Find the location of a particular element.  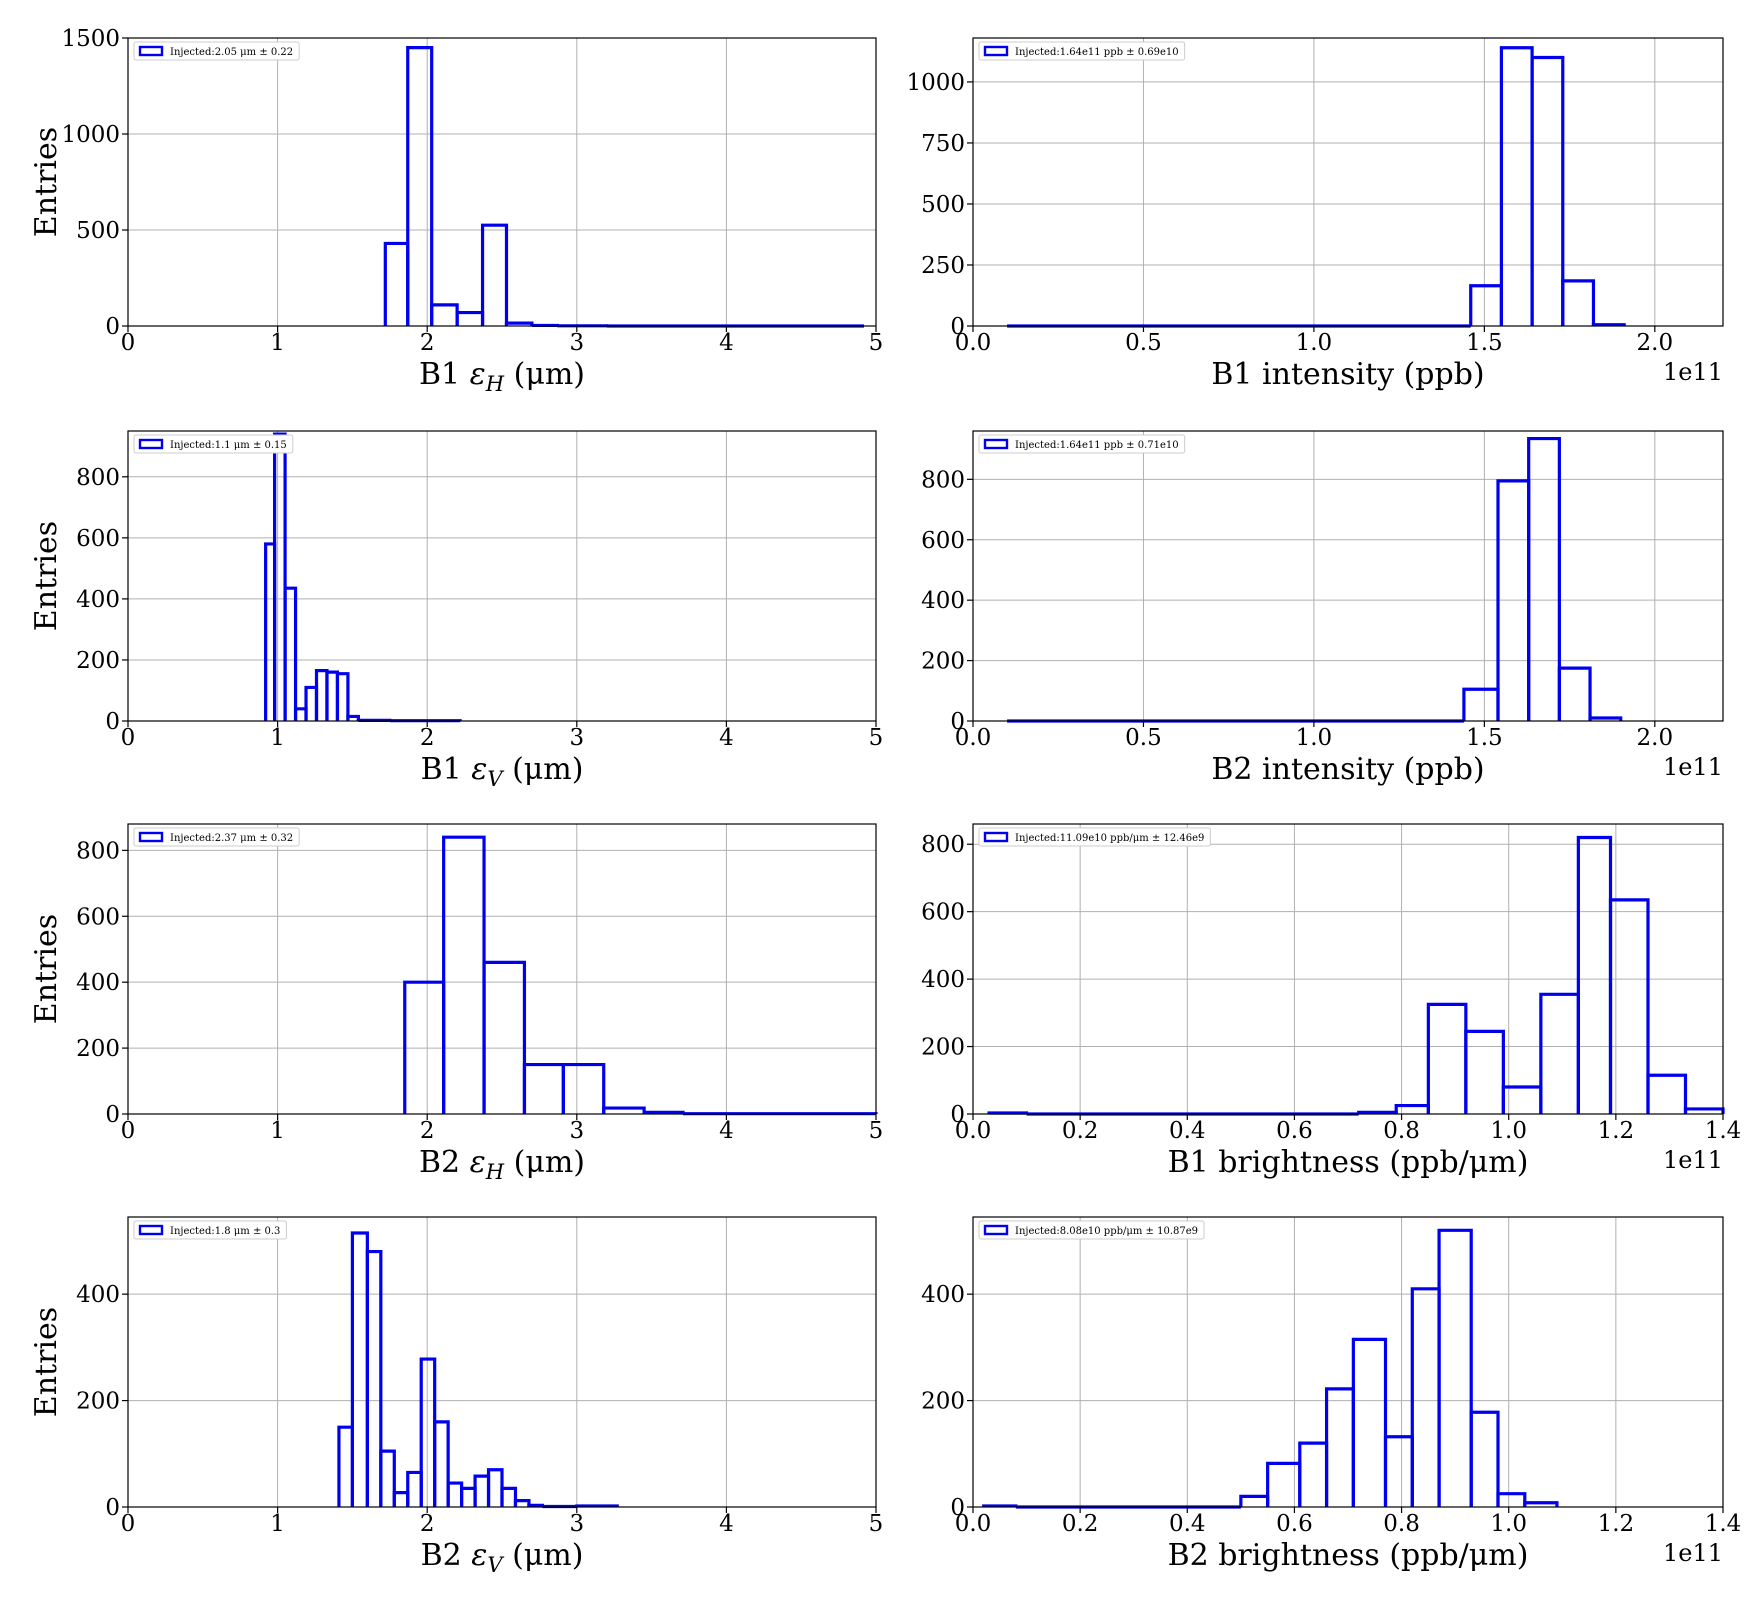

x-axis-label: B2 intensity (ppb) is located at coordinates (1347, 769).